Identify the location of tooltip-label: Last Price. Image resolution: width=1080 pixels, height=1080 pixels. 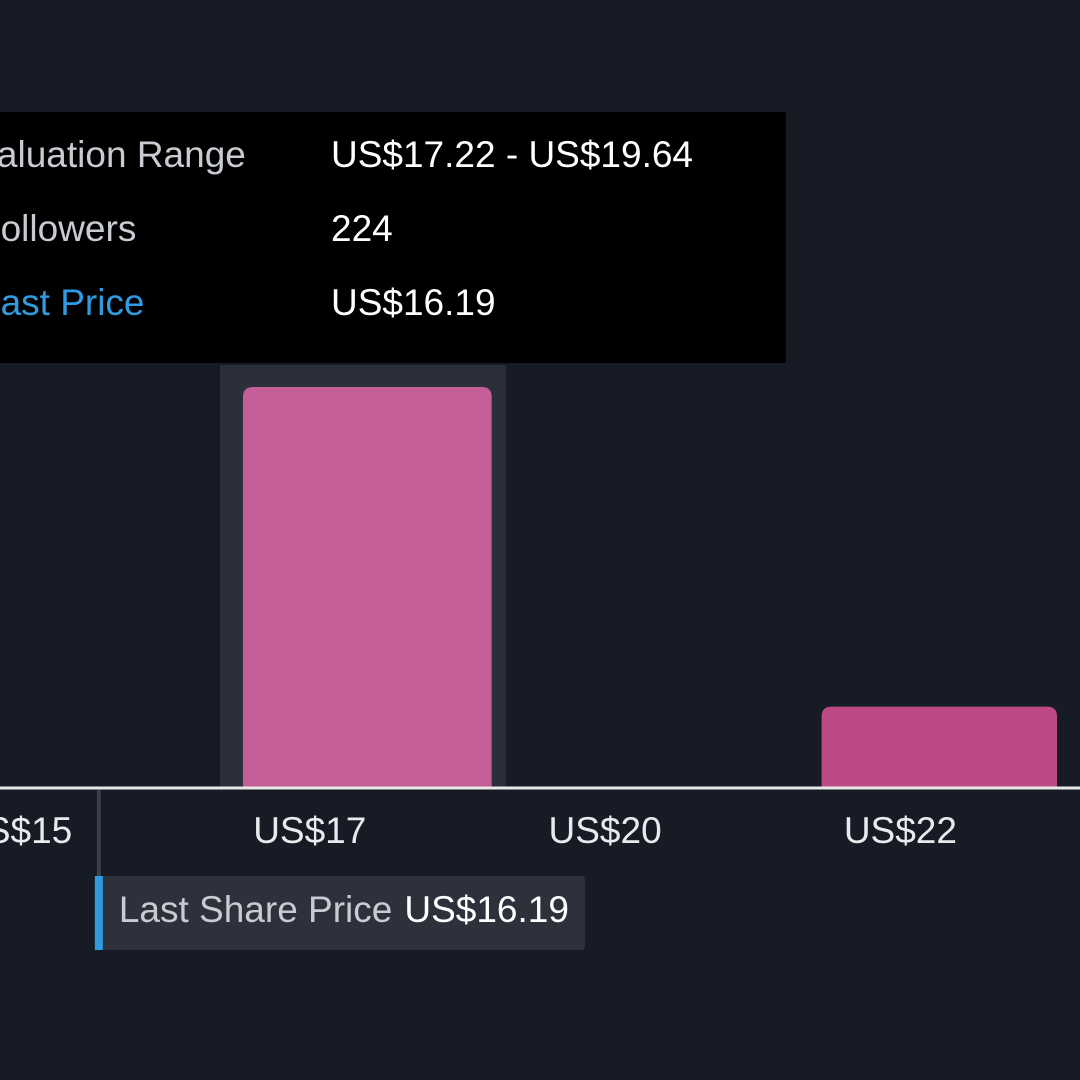
(72, 302).